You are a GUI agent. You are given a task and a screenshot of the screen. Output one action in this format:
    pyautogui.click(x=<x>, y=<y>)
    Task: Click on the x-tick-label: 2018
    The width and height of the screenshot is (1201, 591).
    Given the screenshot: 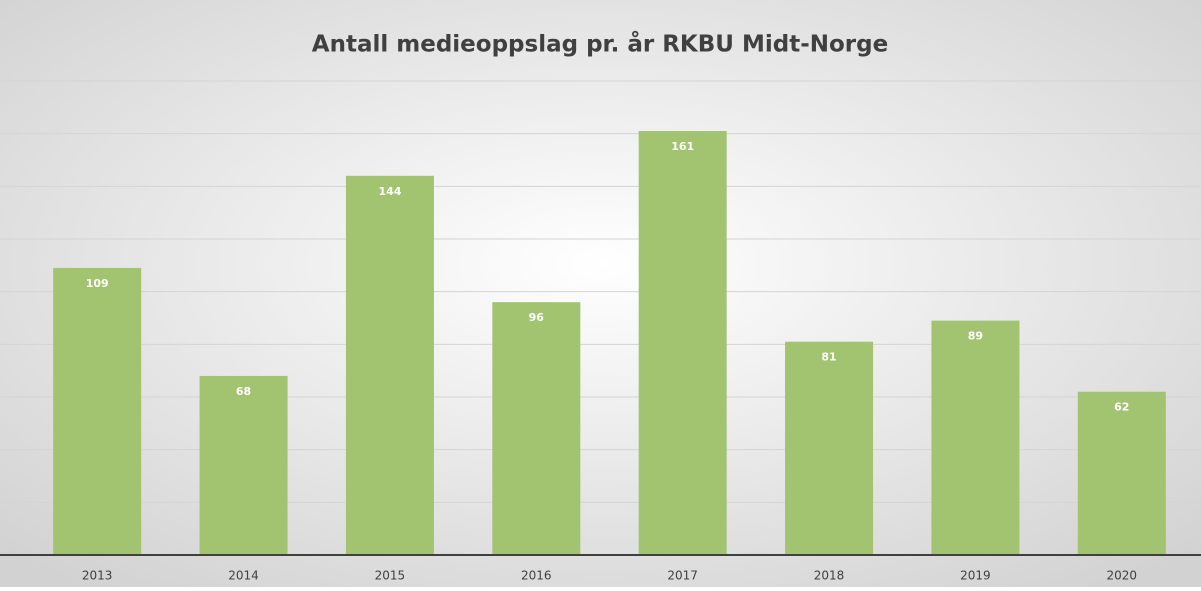 What is the action you would take?
    pyautogui.click(x=829, y=576)
    